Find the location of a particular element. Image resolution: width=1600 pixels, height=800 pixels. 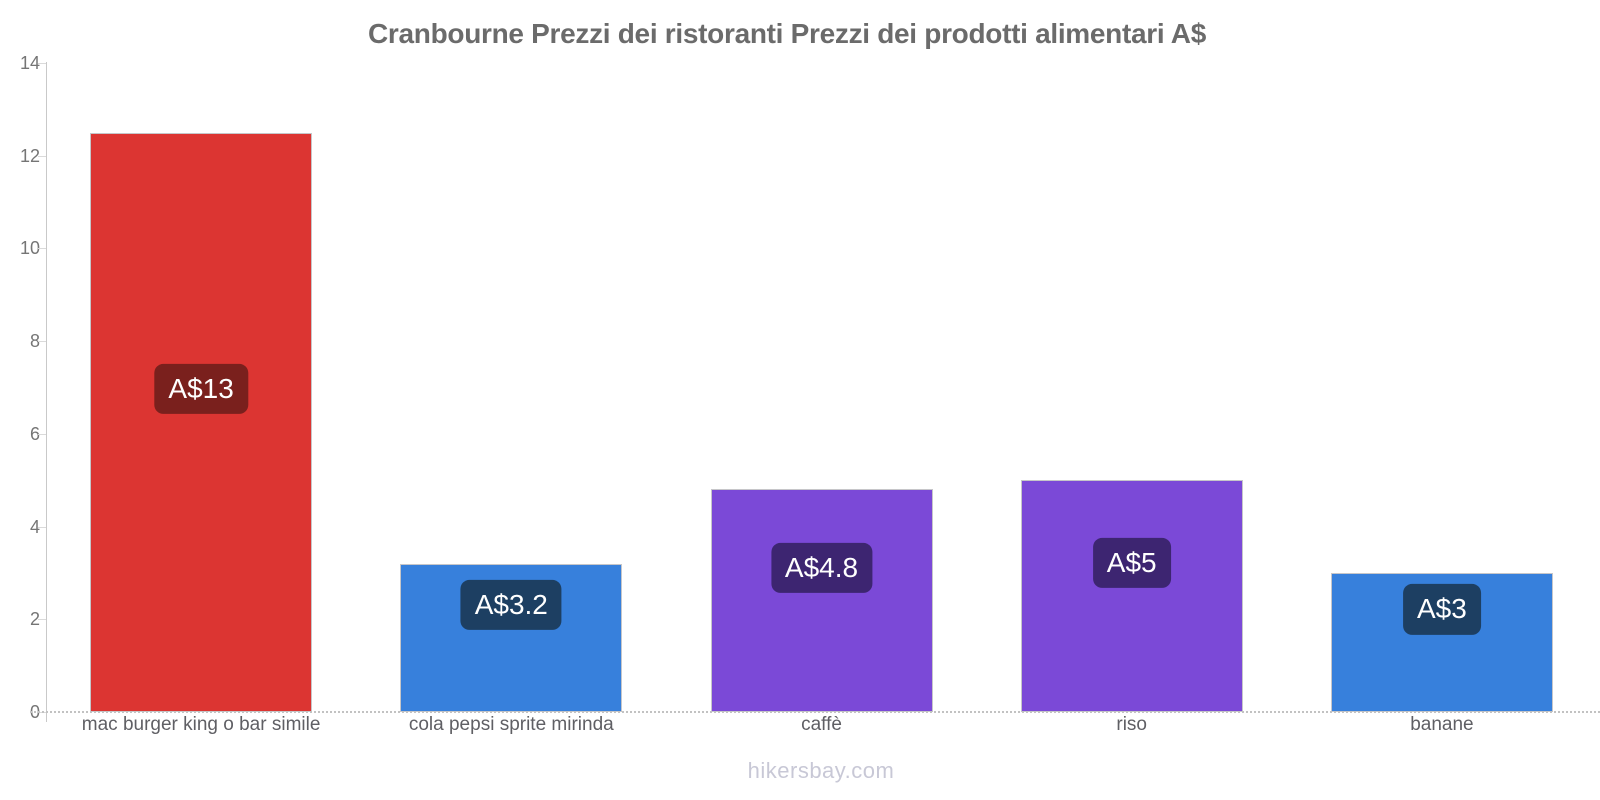

x-category-label-mac-burger-king-o-bar-simile: mac burger king o bar simile is located at coordinates (201, 724).